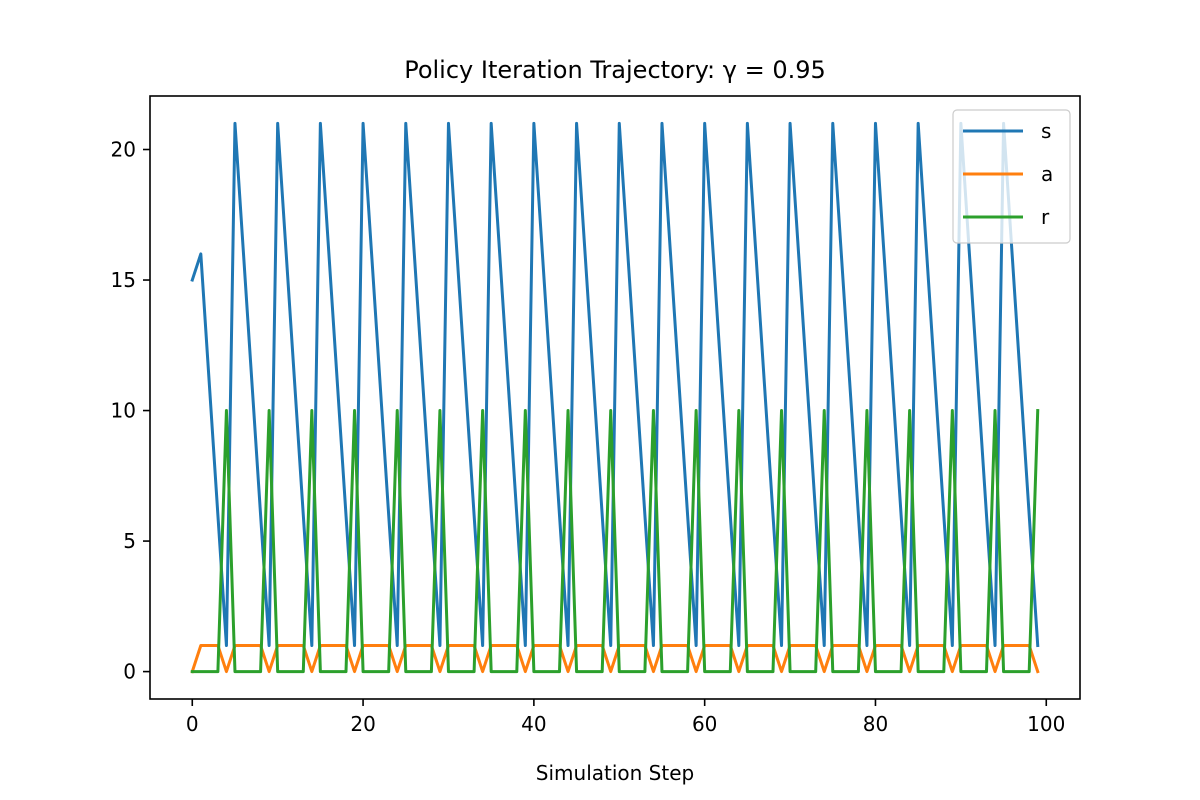  Describe the element at coordinates (129, 541) in the screenshot. I see `y-tick-label: 5` at that location.